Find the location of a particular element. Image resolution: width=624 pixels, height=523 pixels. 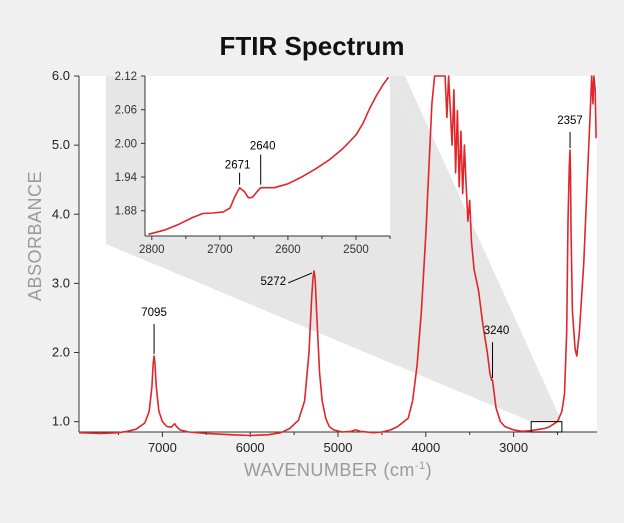

x-tick-label: 7000 is located at coordinates (162, 447).